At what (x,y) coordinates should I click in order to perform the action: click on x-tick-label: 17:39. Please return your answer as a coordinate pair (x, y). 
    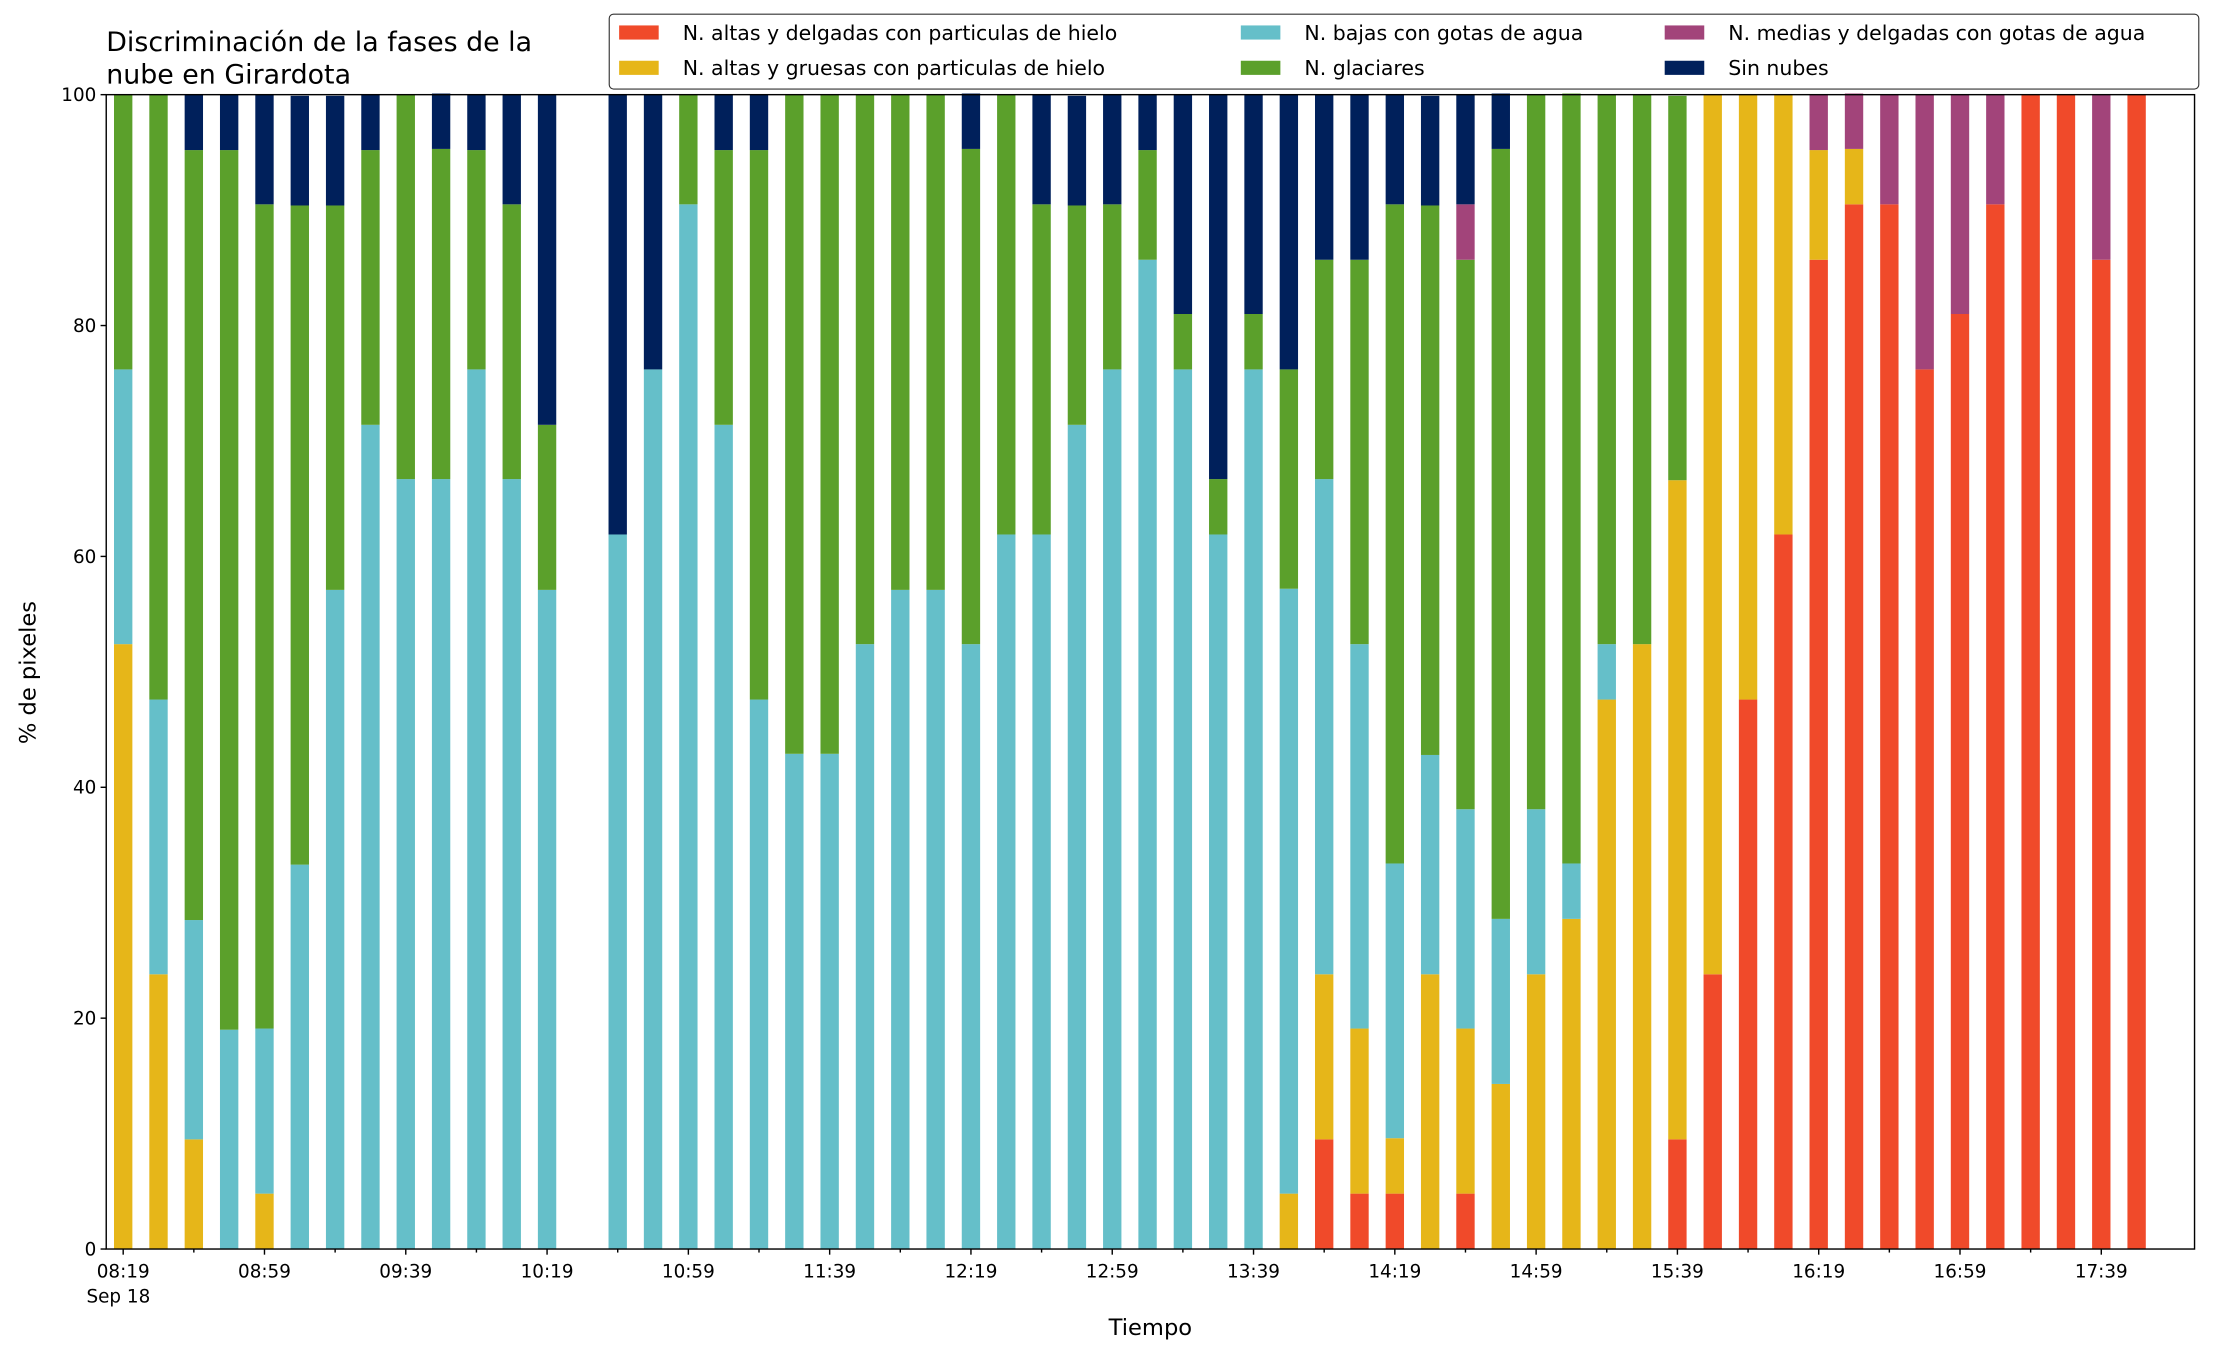
    Looking at the image, I should click on (2101, 1271).